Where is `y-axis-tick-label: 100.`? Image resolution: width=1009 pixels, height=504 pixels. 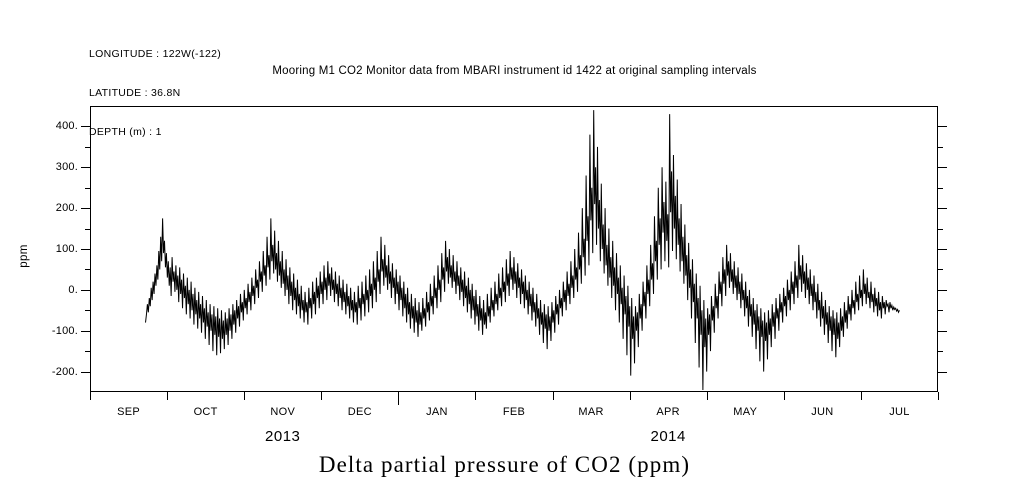
y-axis-tick-label: 100. is located at coordinates (66, 249).